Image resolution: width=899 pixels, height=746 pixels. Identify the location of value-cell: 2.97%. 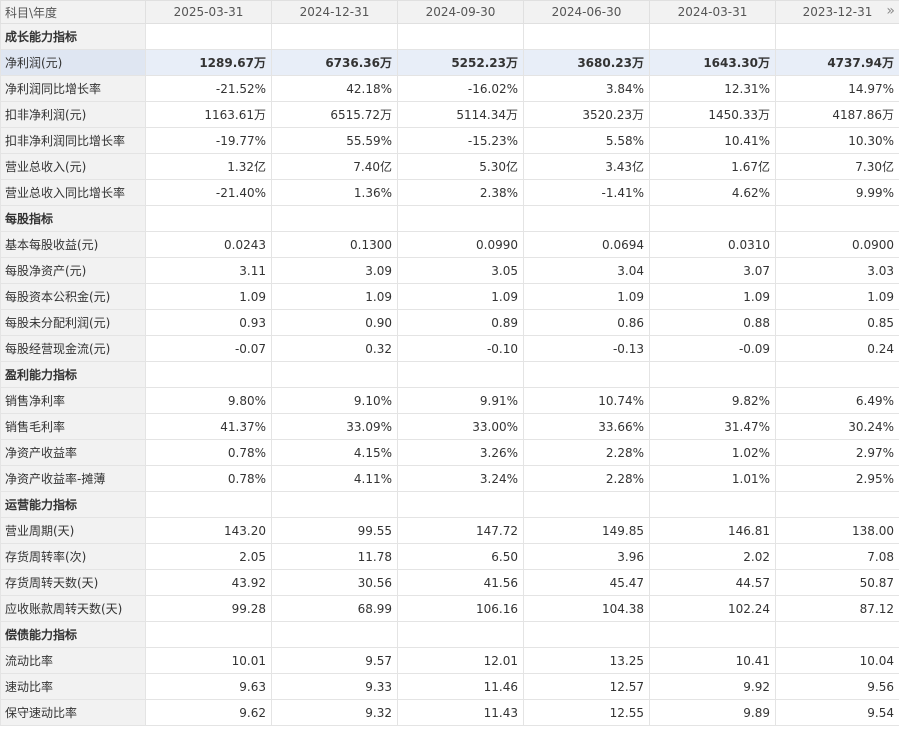
(837, 452).